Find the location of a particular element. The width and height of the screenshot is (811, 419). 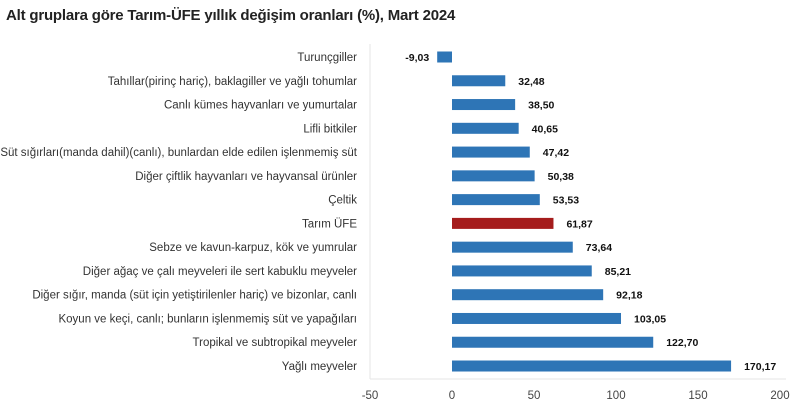

data-label: 122,70 is located at coordinates (682, 343).